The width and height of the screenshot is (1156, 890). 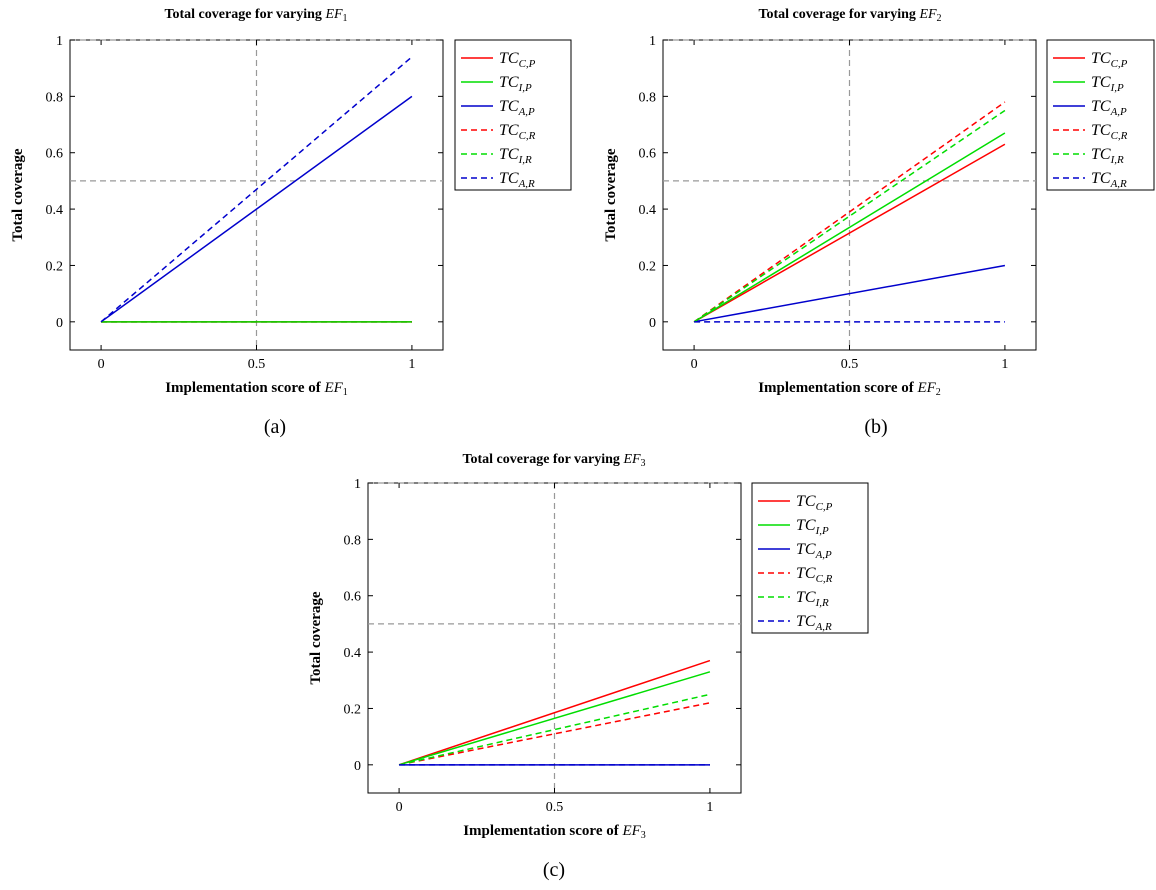 What do you see at coordinates (553, 460) in the screenshot?
I see `chart-title: Total coverage for varying EF3` at bounding box center [553, 460].